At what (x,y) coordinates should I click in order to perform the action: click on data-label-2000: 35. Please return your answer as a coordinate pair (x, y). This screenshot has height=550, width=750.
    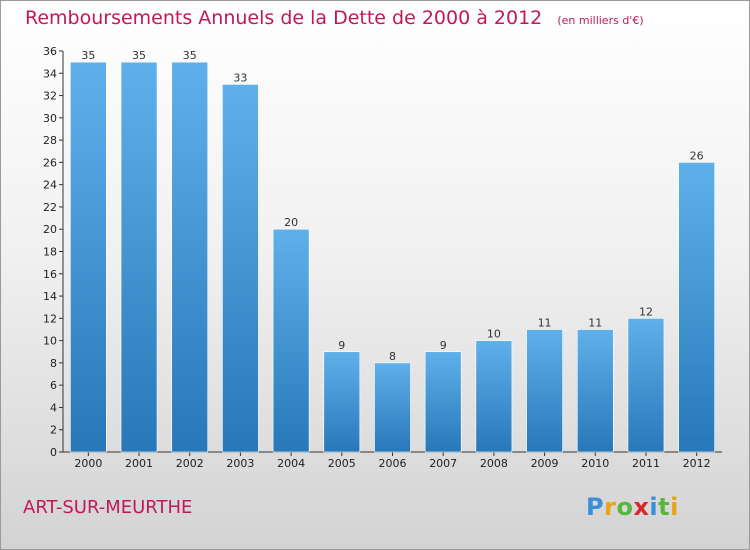
    Looking at the image, I should click on (88, 55).